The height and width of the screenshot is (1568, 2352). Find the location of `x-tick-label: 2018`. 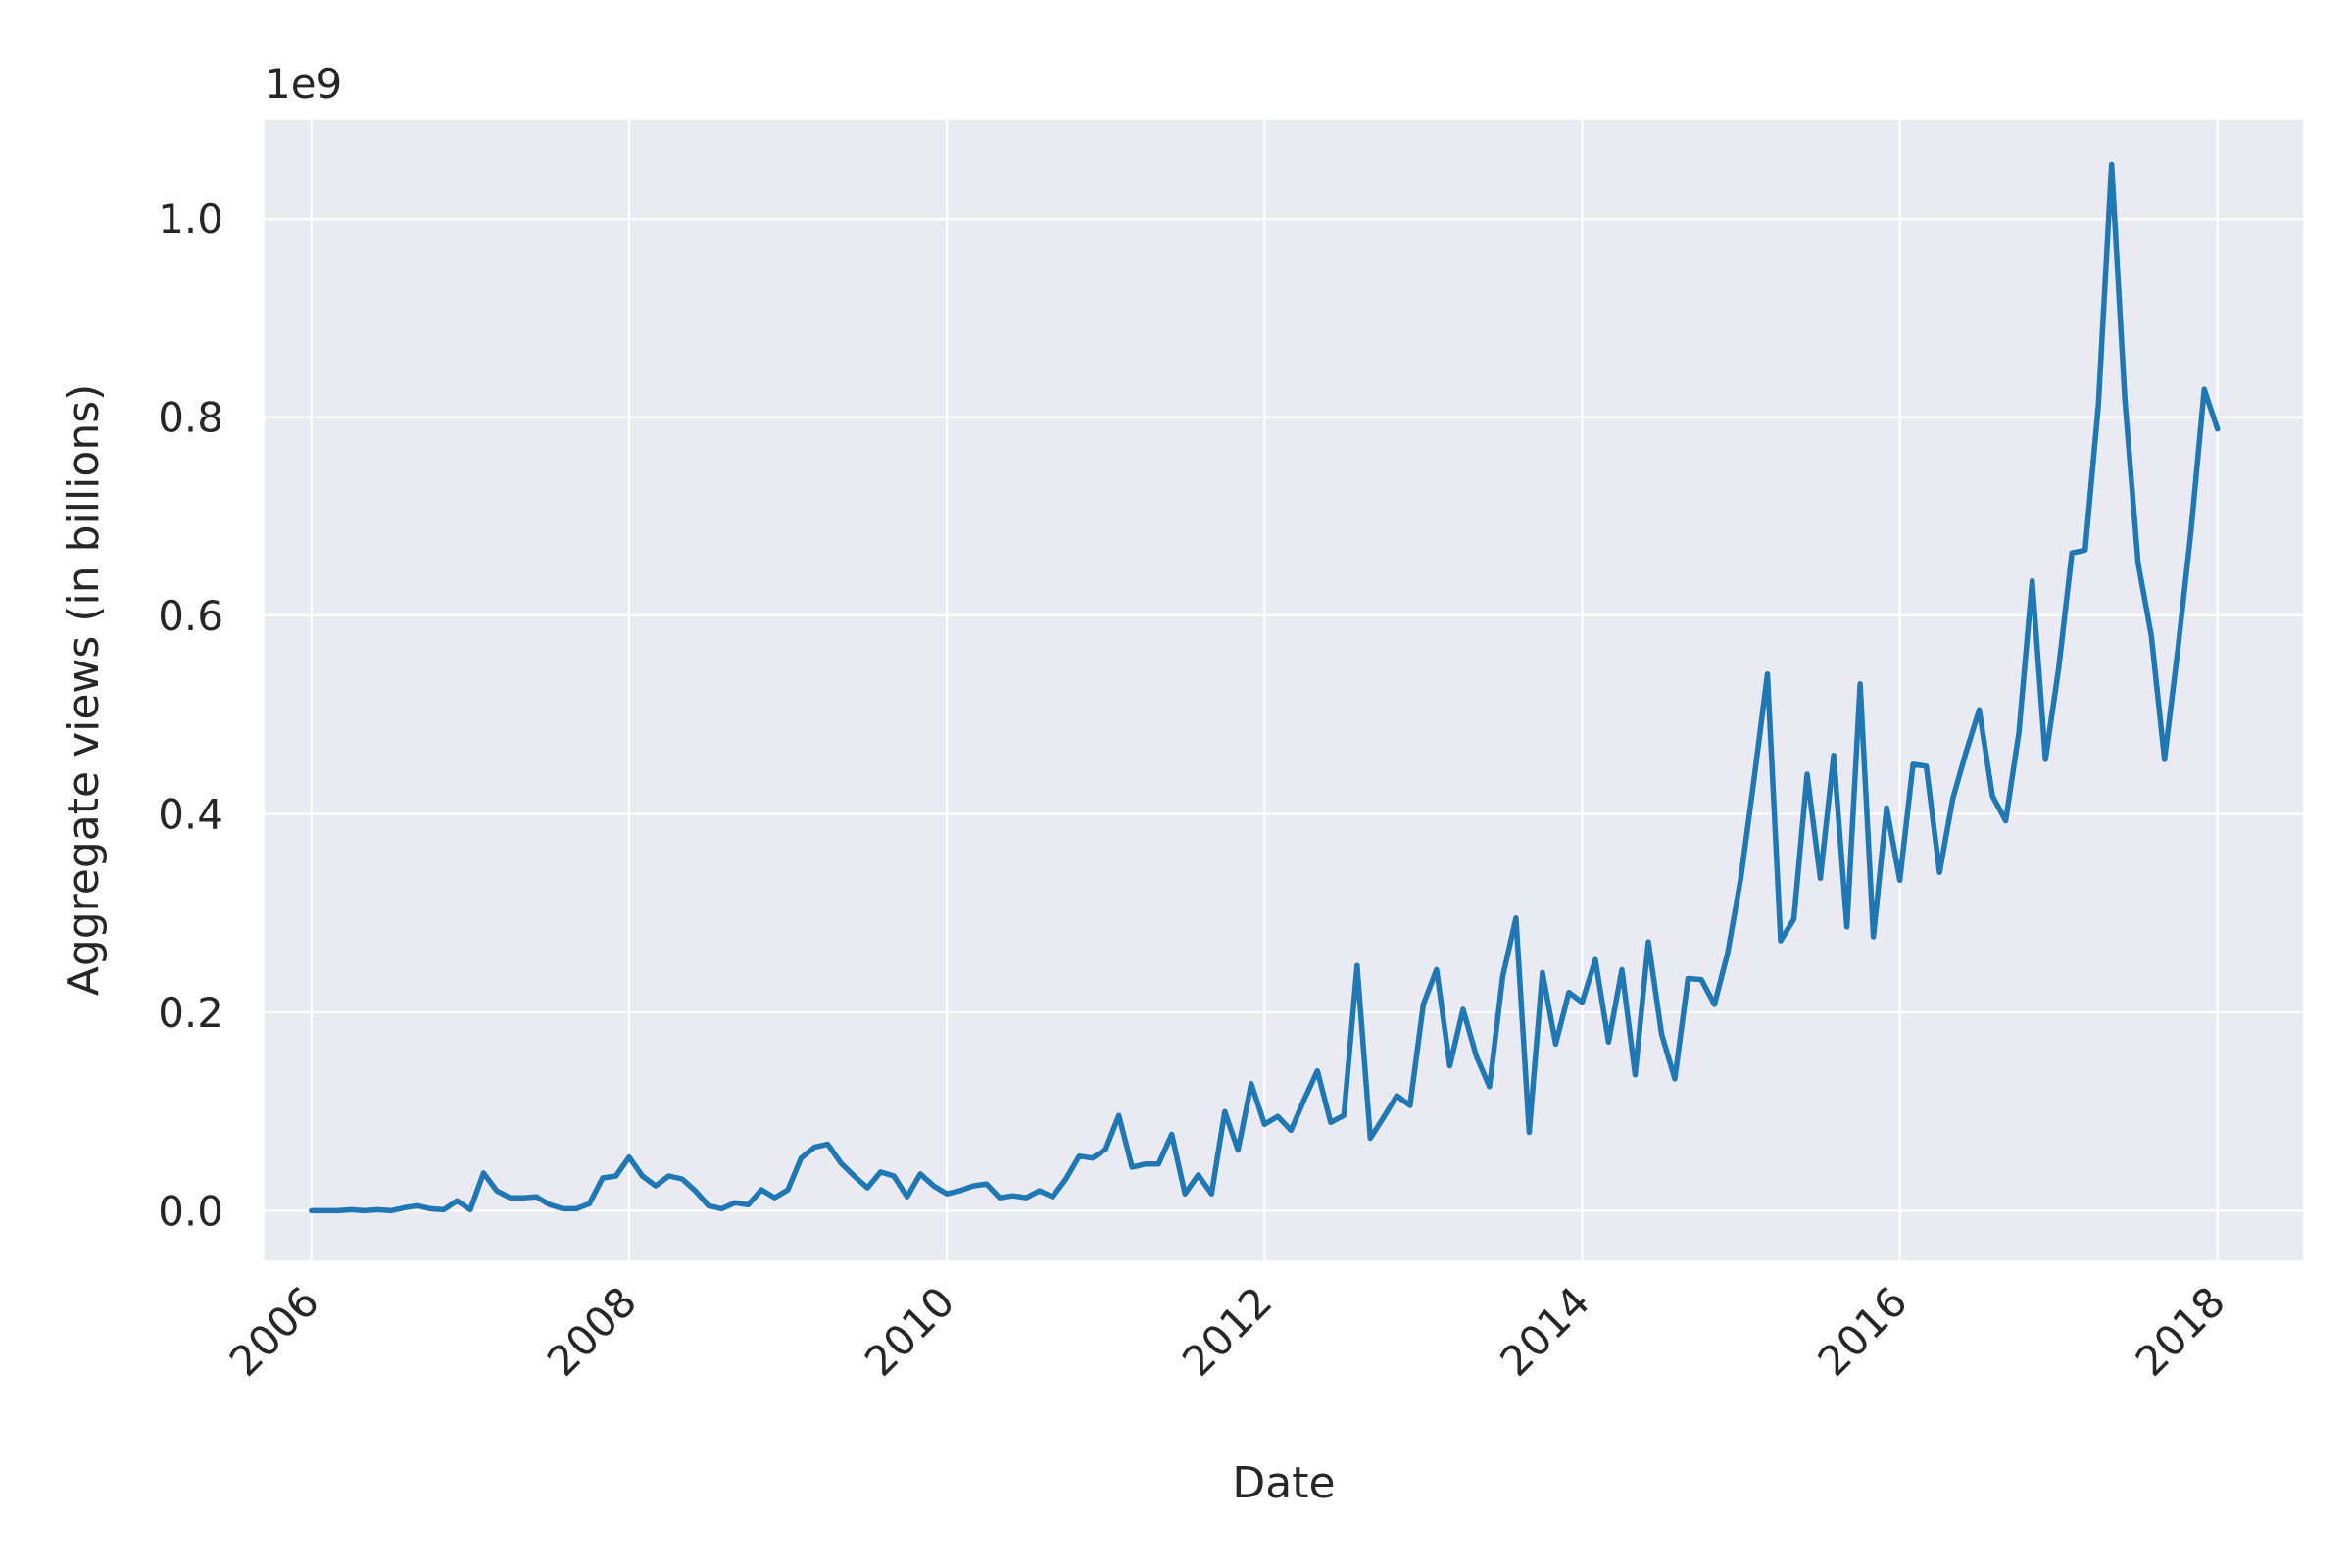

x-tick-label: 2018 is located at coordinates (2180, 1331).